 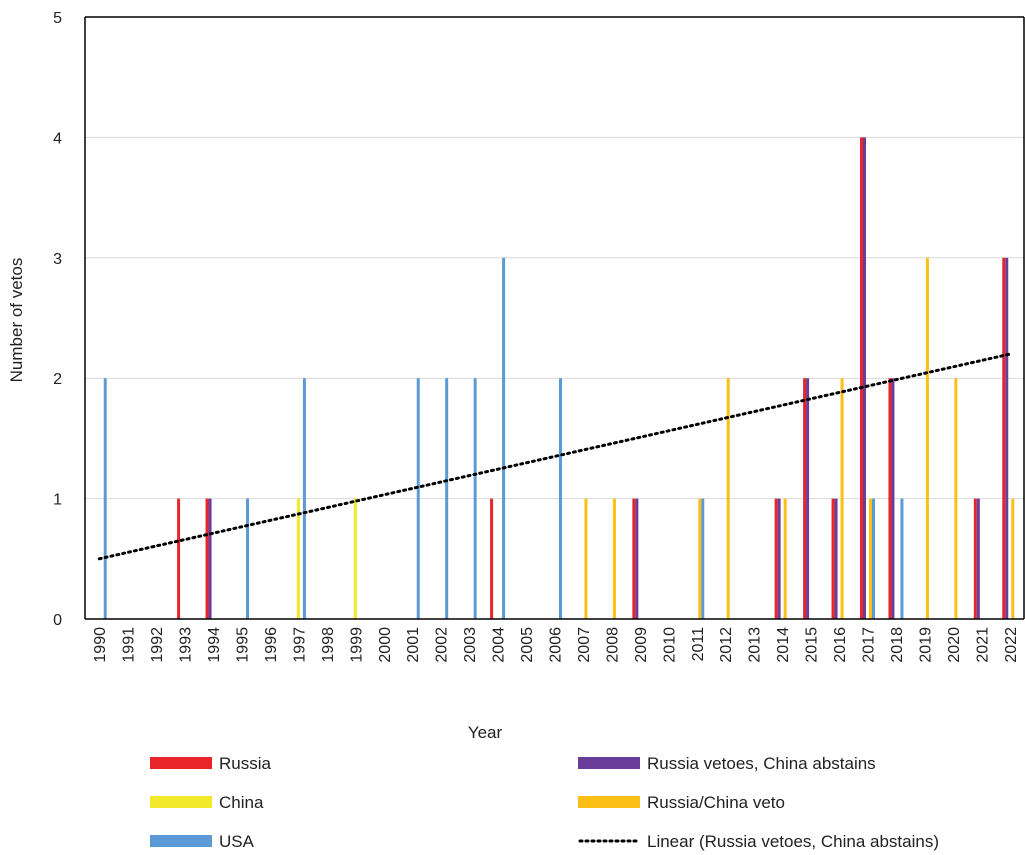 What do you see at coordinates (556, 645) in the screenshot?
I see `x-tick-label: 2006` at bounding box center [556, 645].